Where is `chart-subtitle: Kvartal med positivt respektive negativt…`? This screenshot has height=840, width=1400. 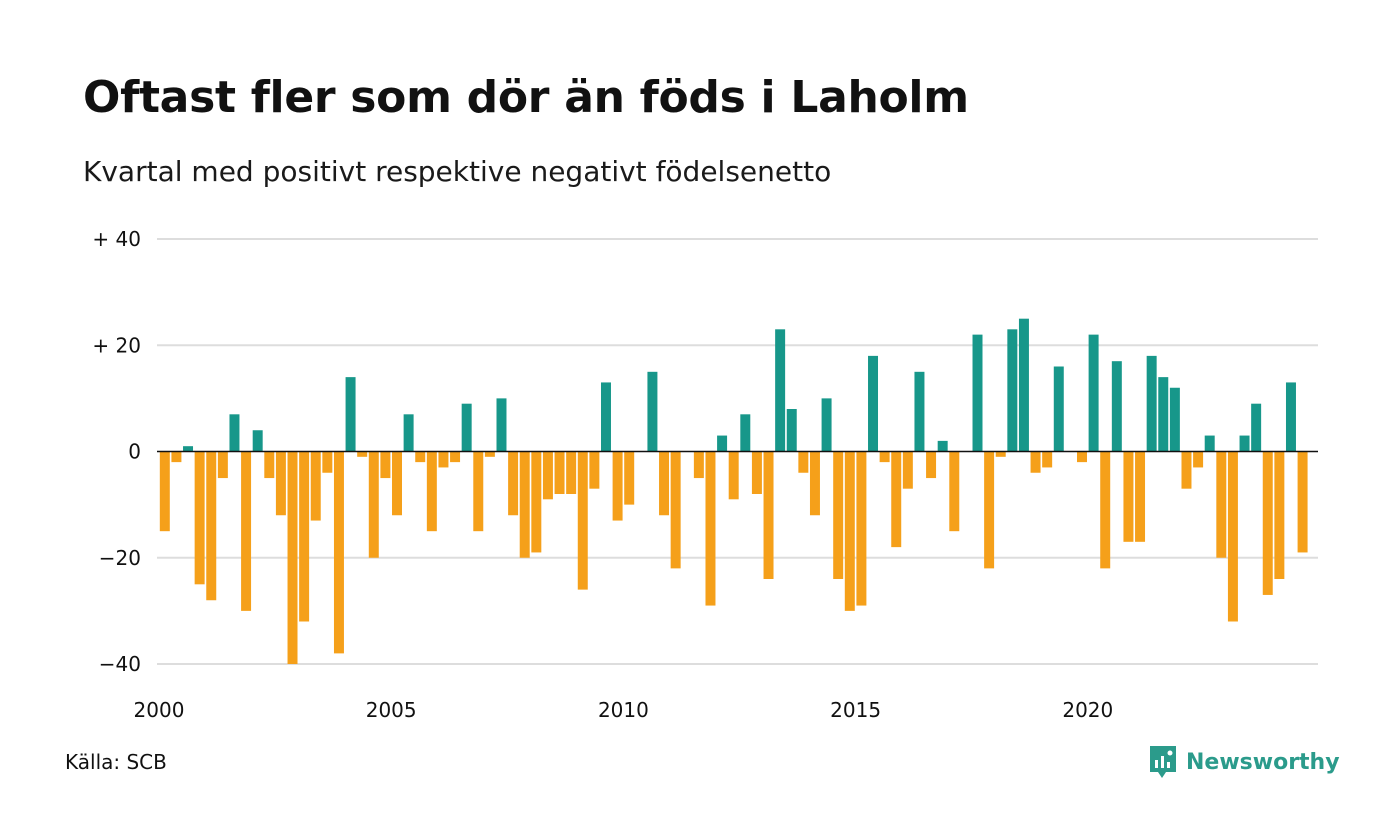 chart-subtitle: Kvartal med positivt respektive negativt… is located at coordinates (457, 171).